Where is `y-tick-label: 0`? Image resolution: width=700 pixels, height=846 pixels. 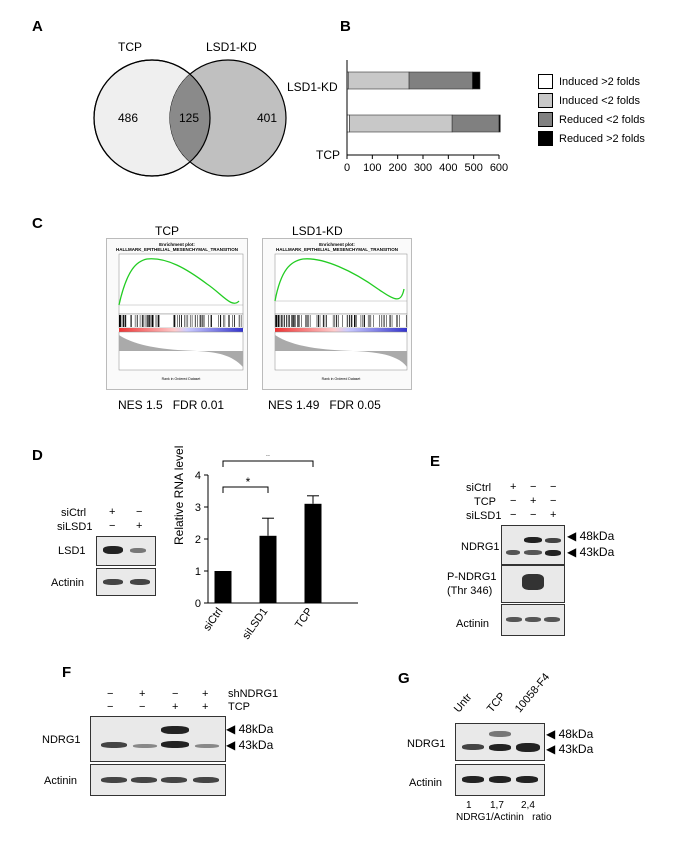
y-tick-label: 0 is located at coordinates (198, 604).